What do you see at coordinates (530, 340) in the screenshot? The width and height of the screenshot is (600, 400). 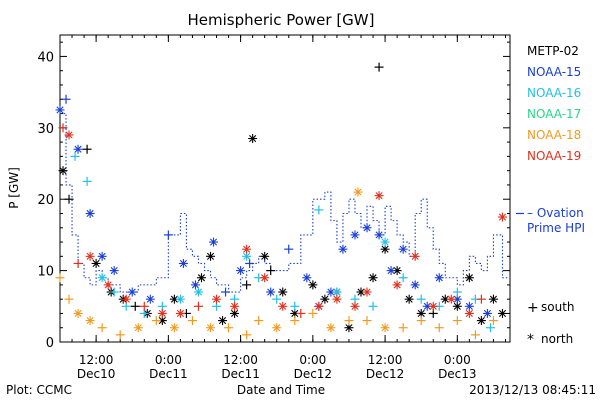 I see `marker-key-north-symbol: *` at bounding box center [530, 340].